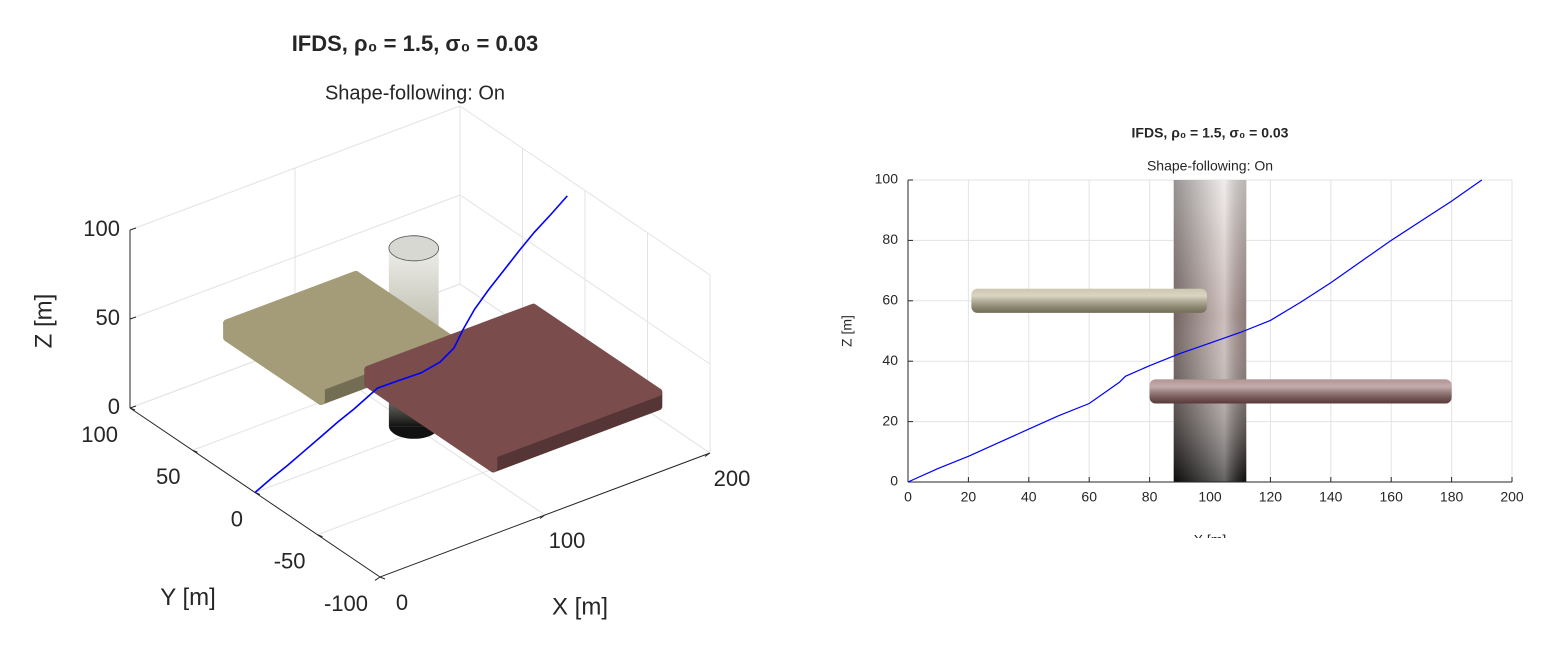 This screenshot has width=1568, height=662. Describe the element at coordinates (890, 239) in the screenshot. I see `y-tick-label: 80` at that location.